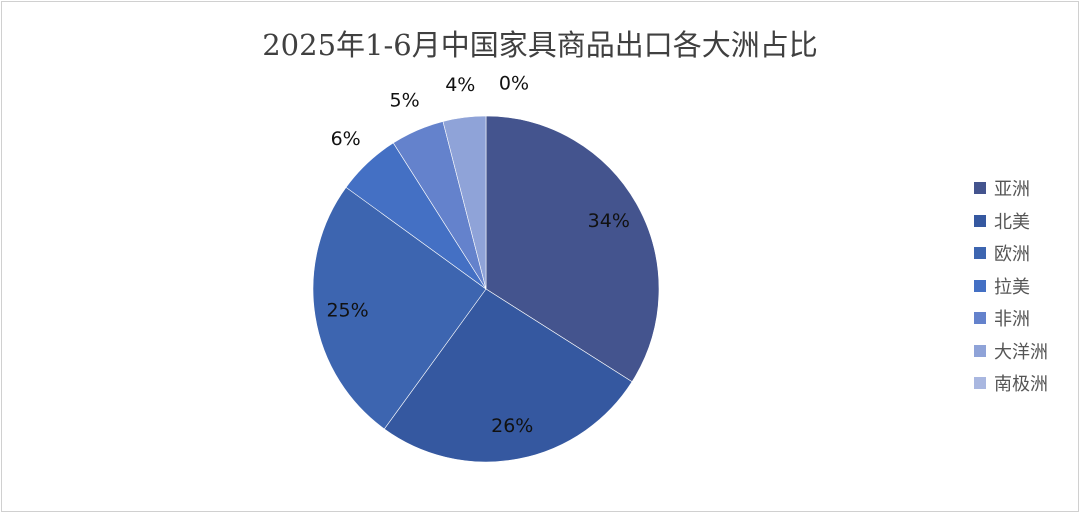  I want to click on legend-label: 非洲, so click(1012, 320).